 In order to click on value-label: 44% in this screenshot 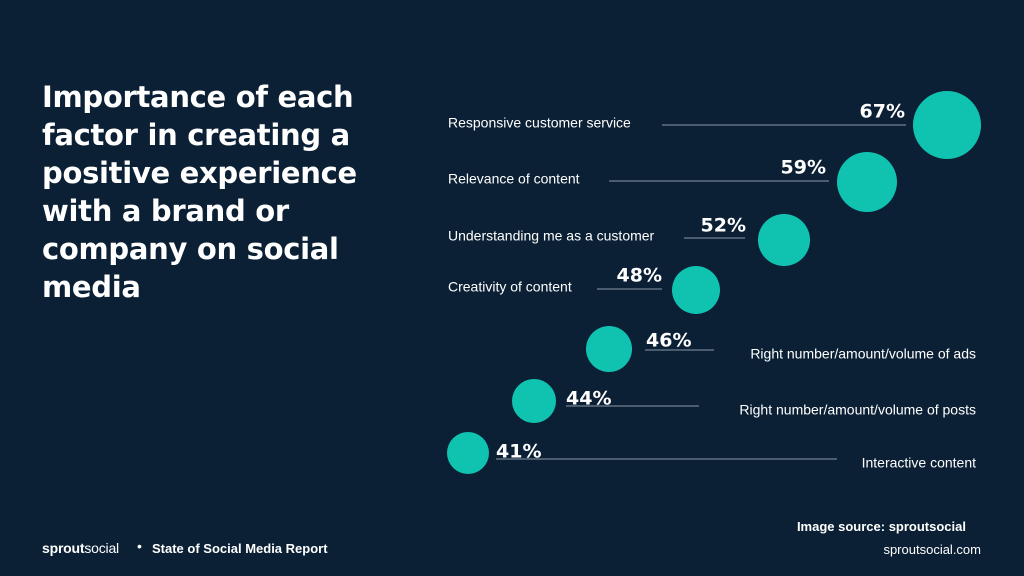, I will do `click(588, 399)`.